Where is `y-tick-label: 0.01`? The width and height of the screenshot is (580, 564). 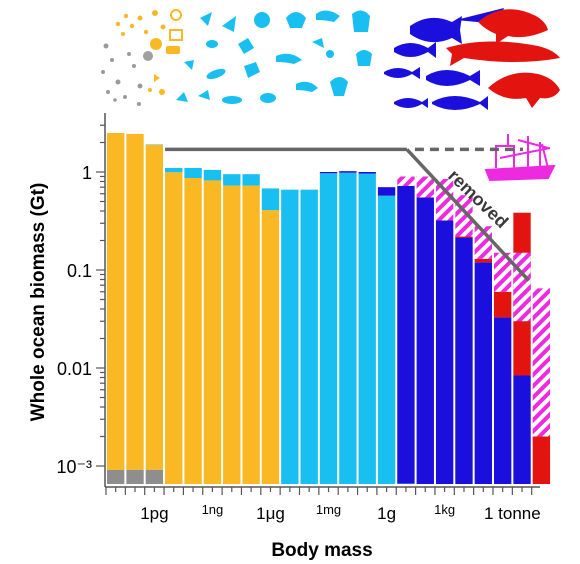
y-tick-label: 0.01 is located at coordinates (74, 369).